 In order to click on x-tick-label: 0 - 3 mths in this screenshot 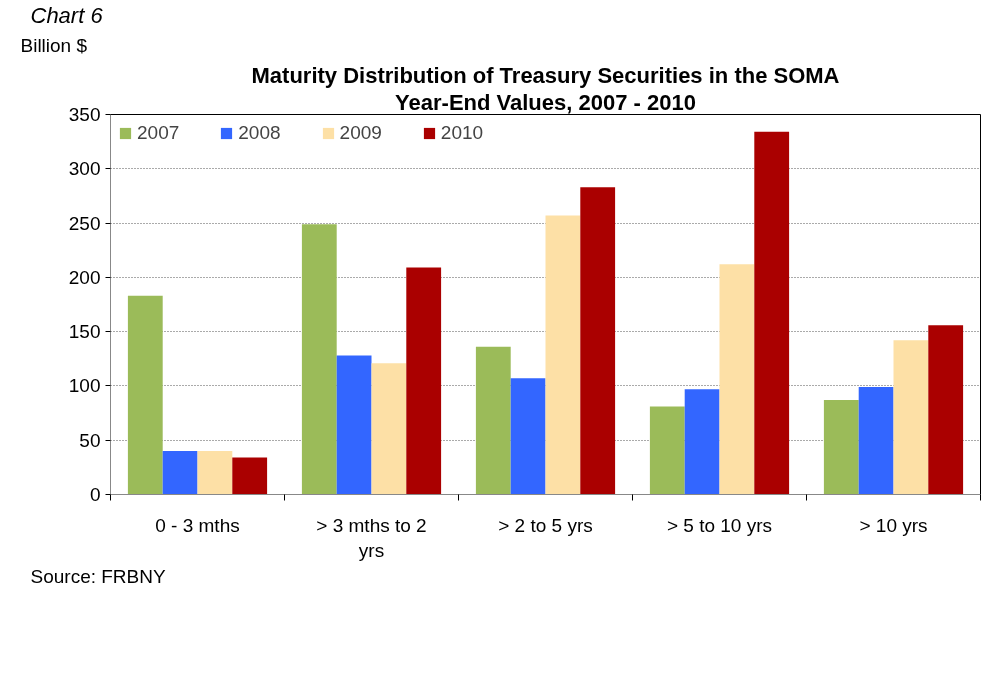, I will do `click(197, 525)`.